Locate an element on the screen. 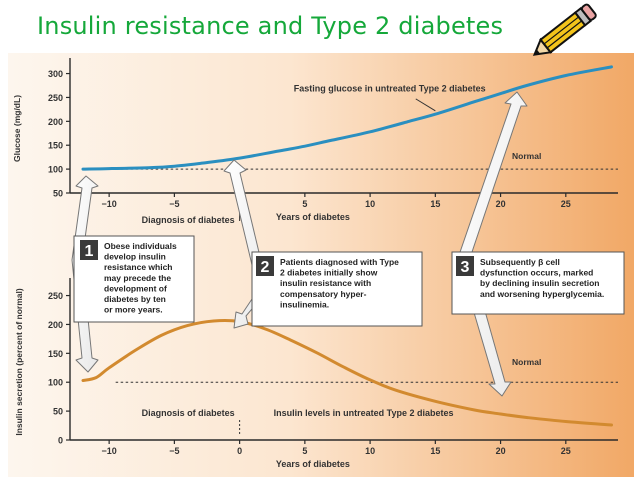  insulin-y-axis-label: Insulin secretion (percent of normal) is located at coordinates (19, 362).